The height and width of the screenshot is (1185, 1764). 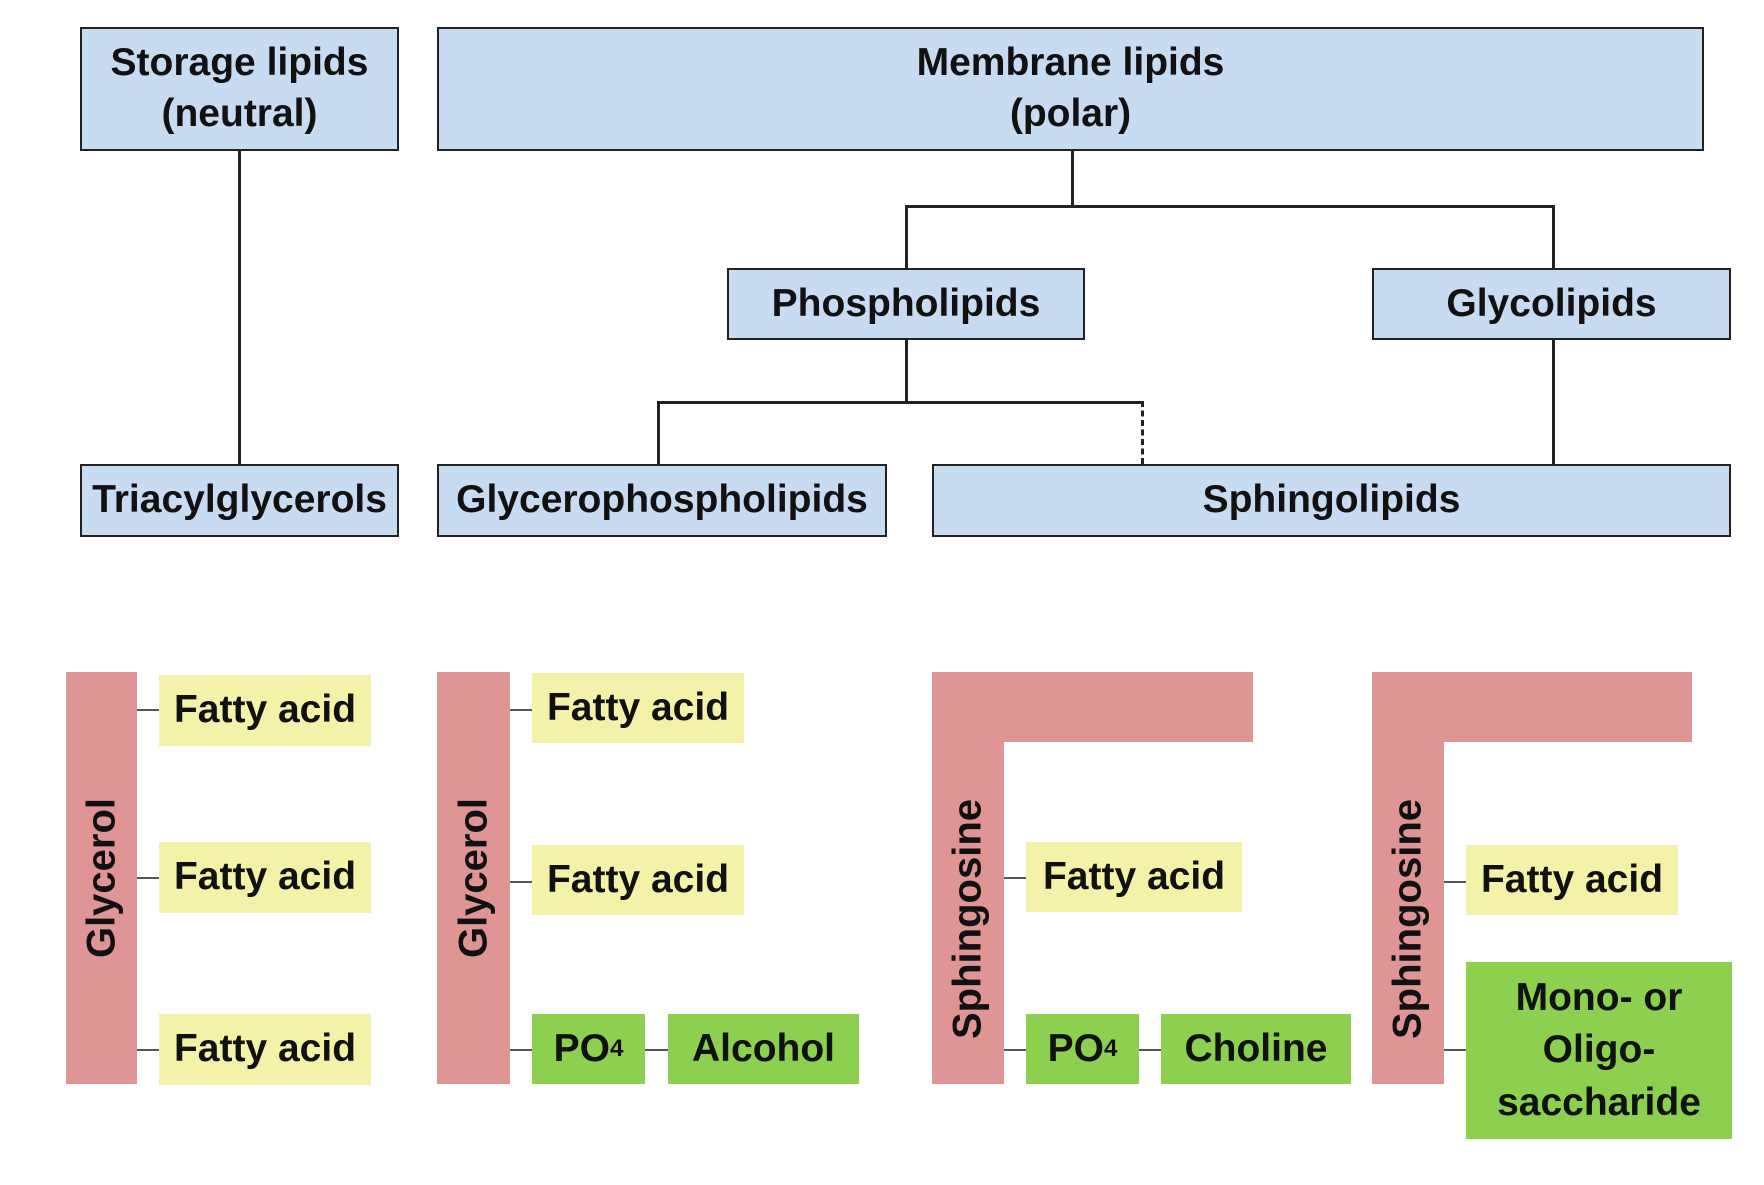 What do you see at coordinates (239, 307) in the screenshot?
I see `storage-to-triacylglycerols-line` at bounding box center [239, 307].